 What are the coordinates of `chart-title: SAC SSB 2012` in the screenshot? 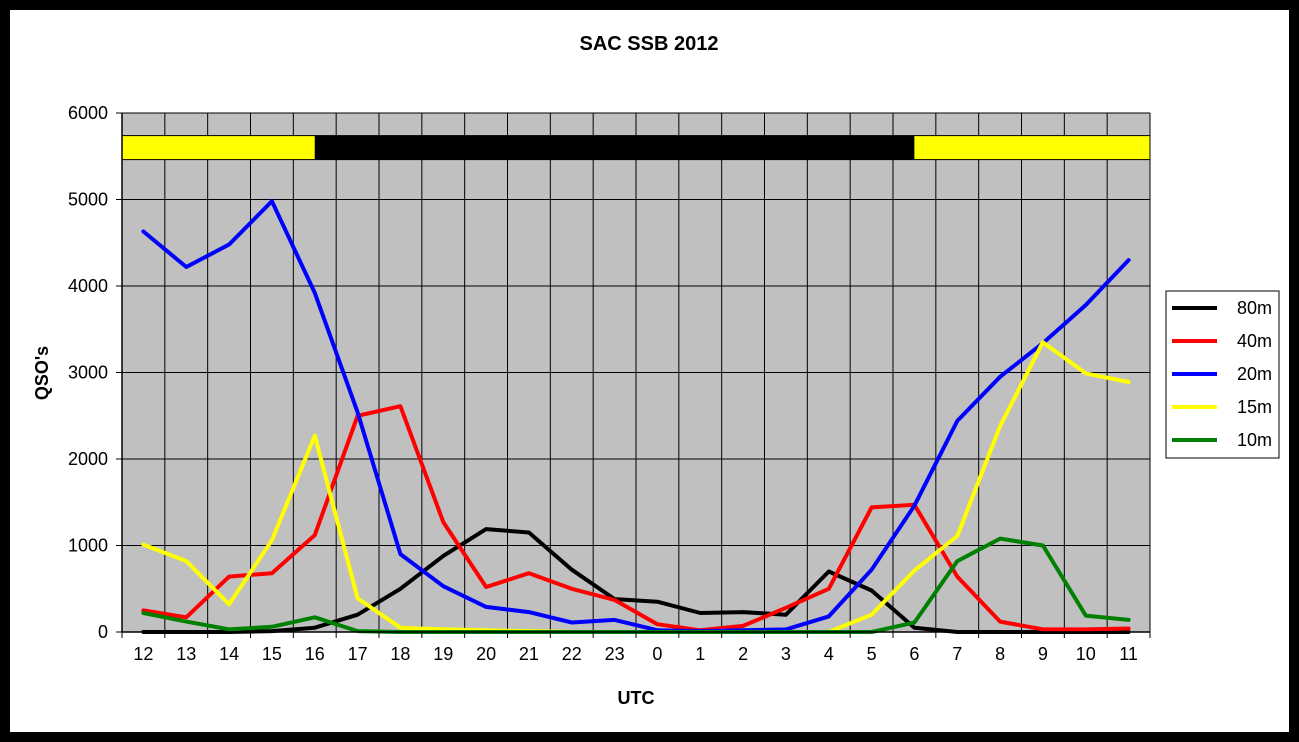 It's located at (649, 44).